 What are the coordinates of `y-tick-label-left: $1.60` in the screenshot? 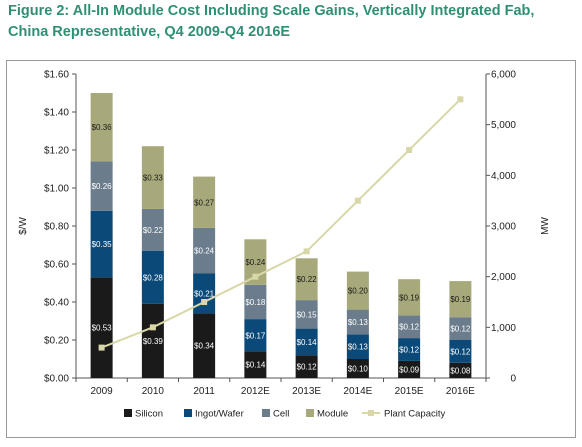 It's located at (56, 75).